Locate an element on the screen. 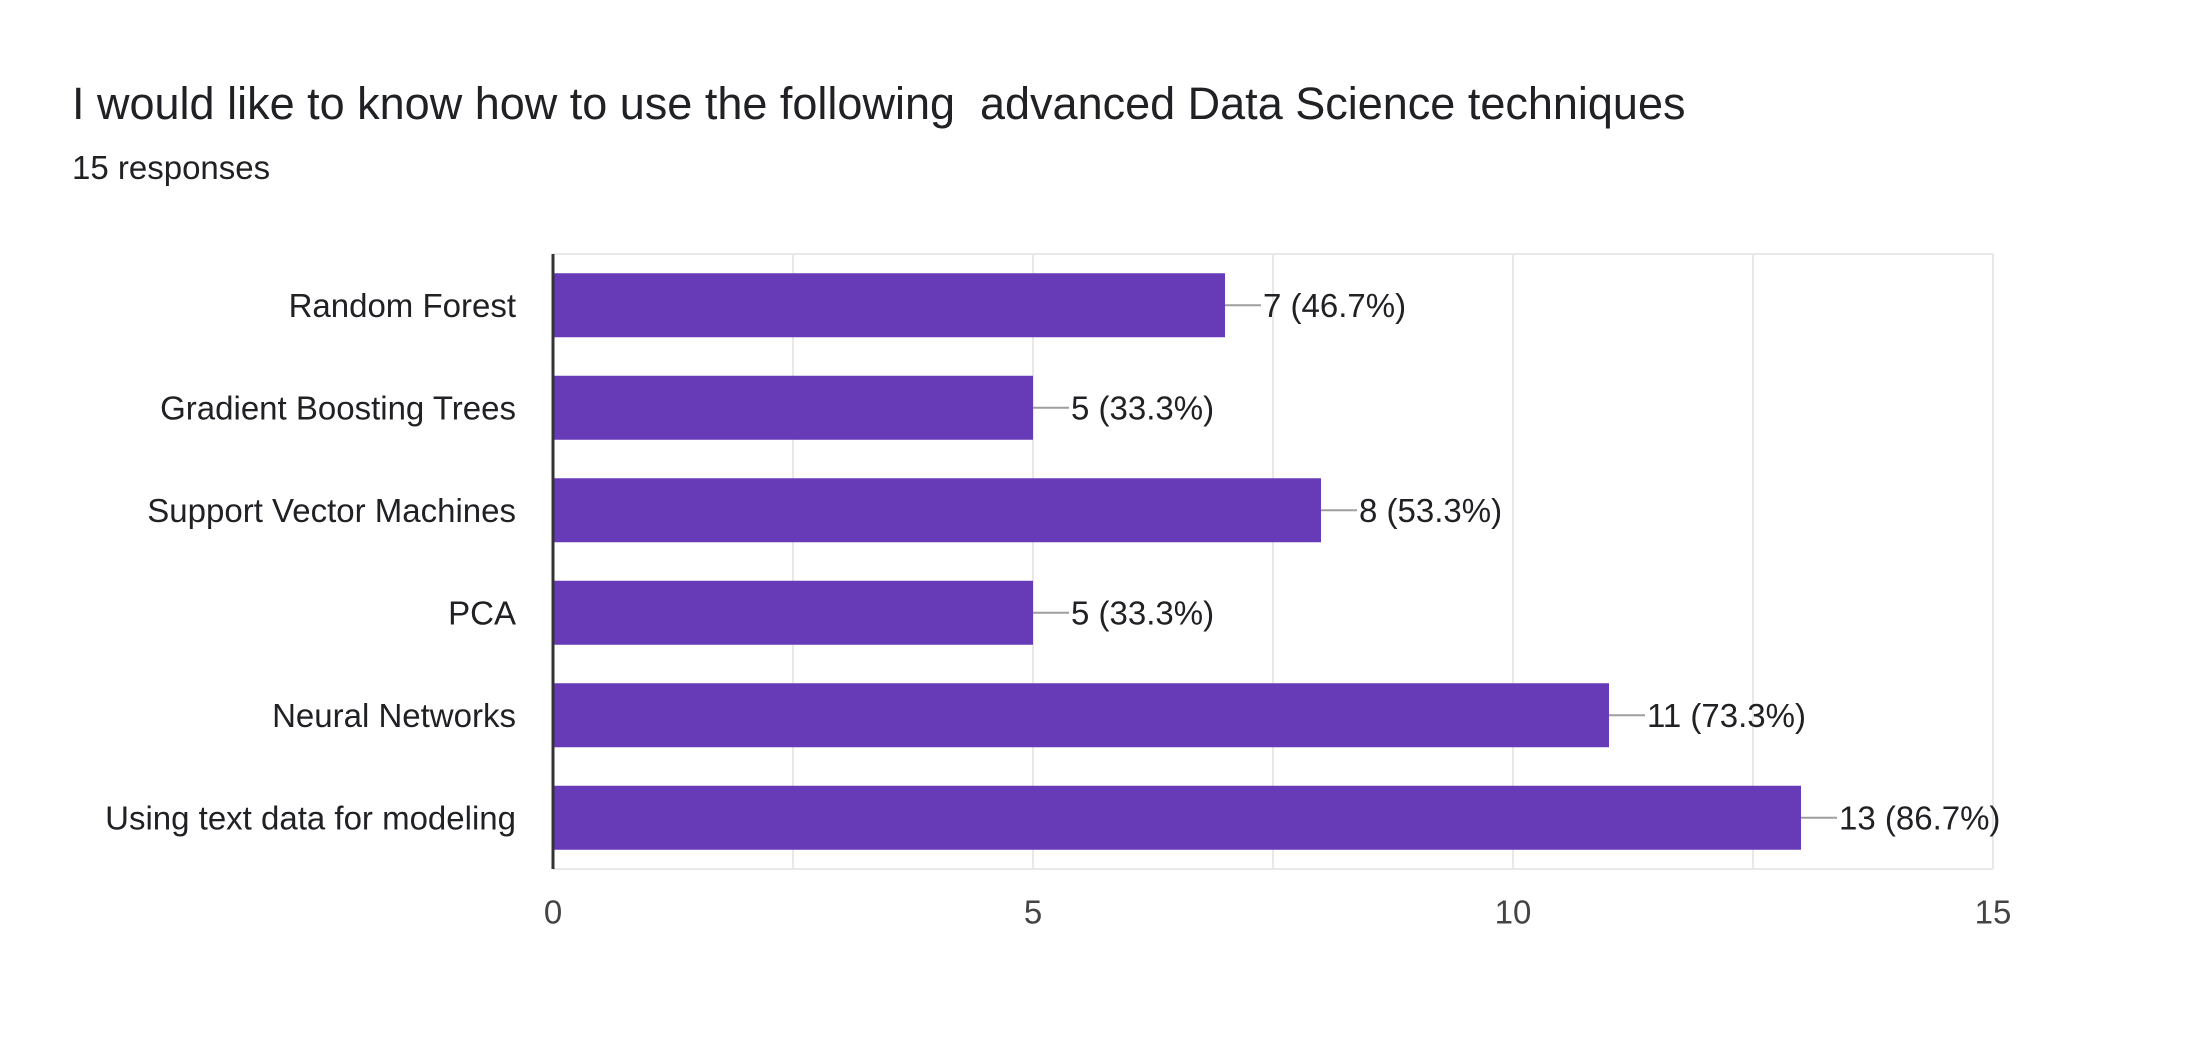 Image resolution: width=2196 pixels, height=1044 pixels. category-label: Neural Networks is located at coordinates (394, 715).